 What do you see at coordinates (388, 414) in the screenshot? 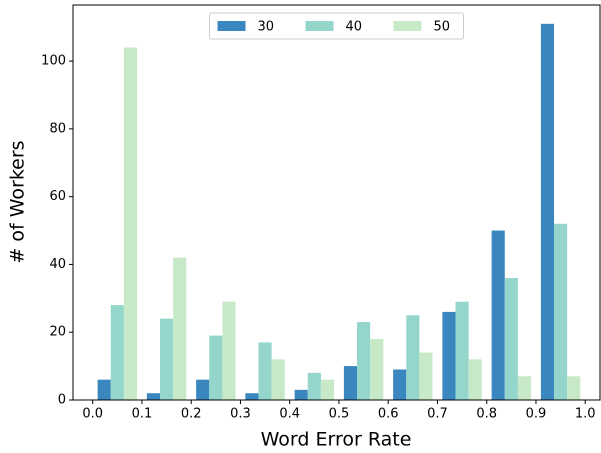
I see `x-tick-label: 0.6` at bounding box center [388, 414].